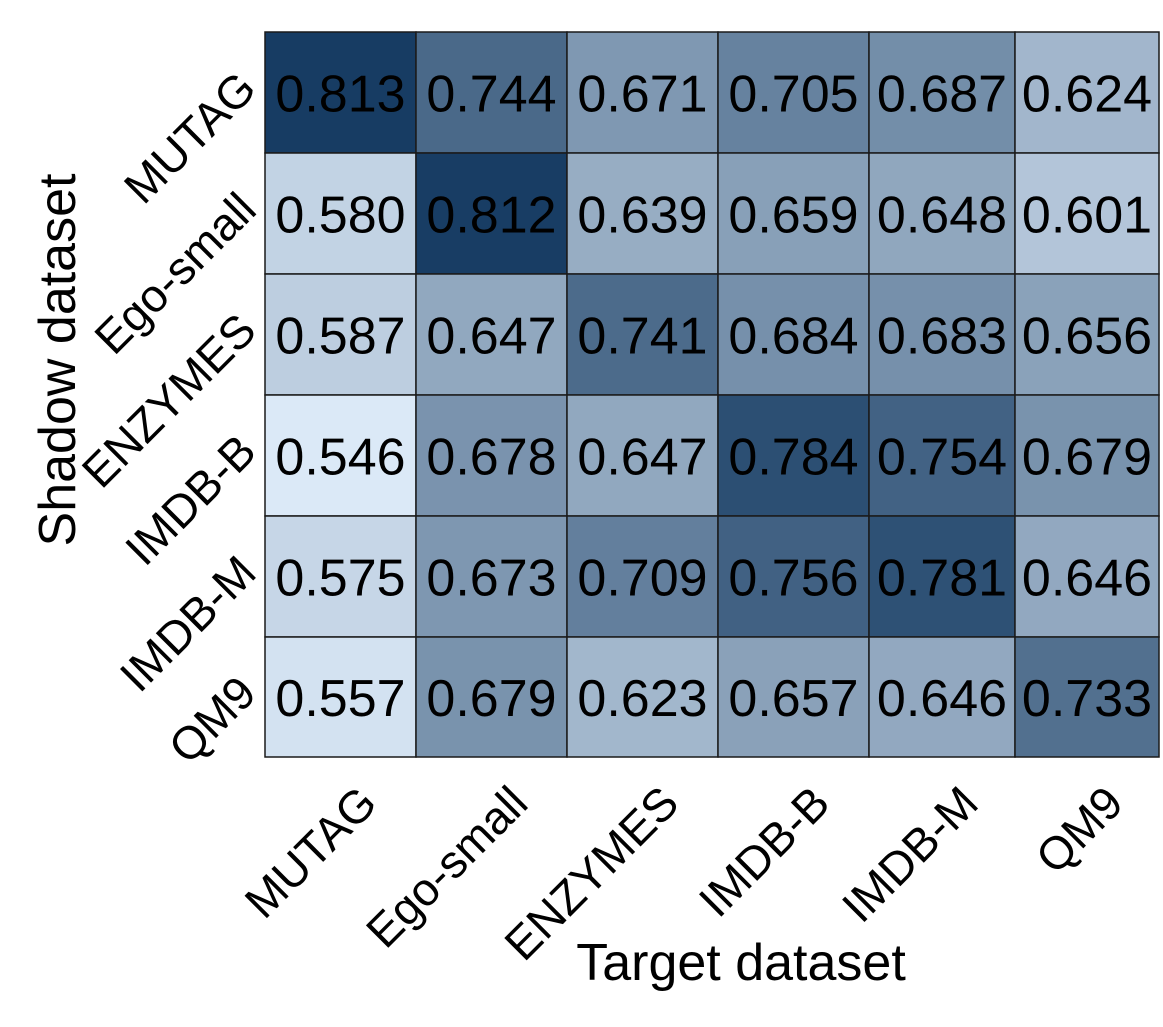 This screenshot has width=1163, height=1027. What do you see at coordinates (942, 337) in the screenshot?
I see `cell-value-label: 0.683` at bounding box center [942, 337].